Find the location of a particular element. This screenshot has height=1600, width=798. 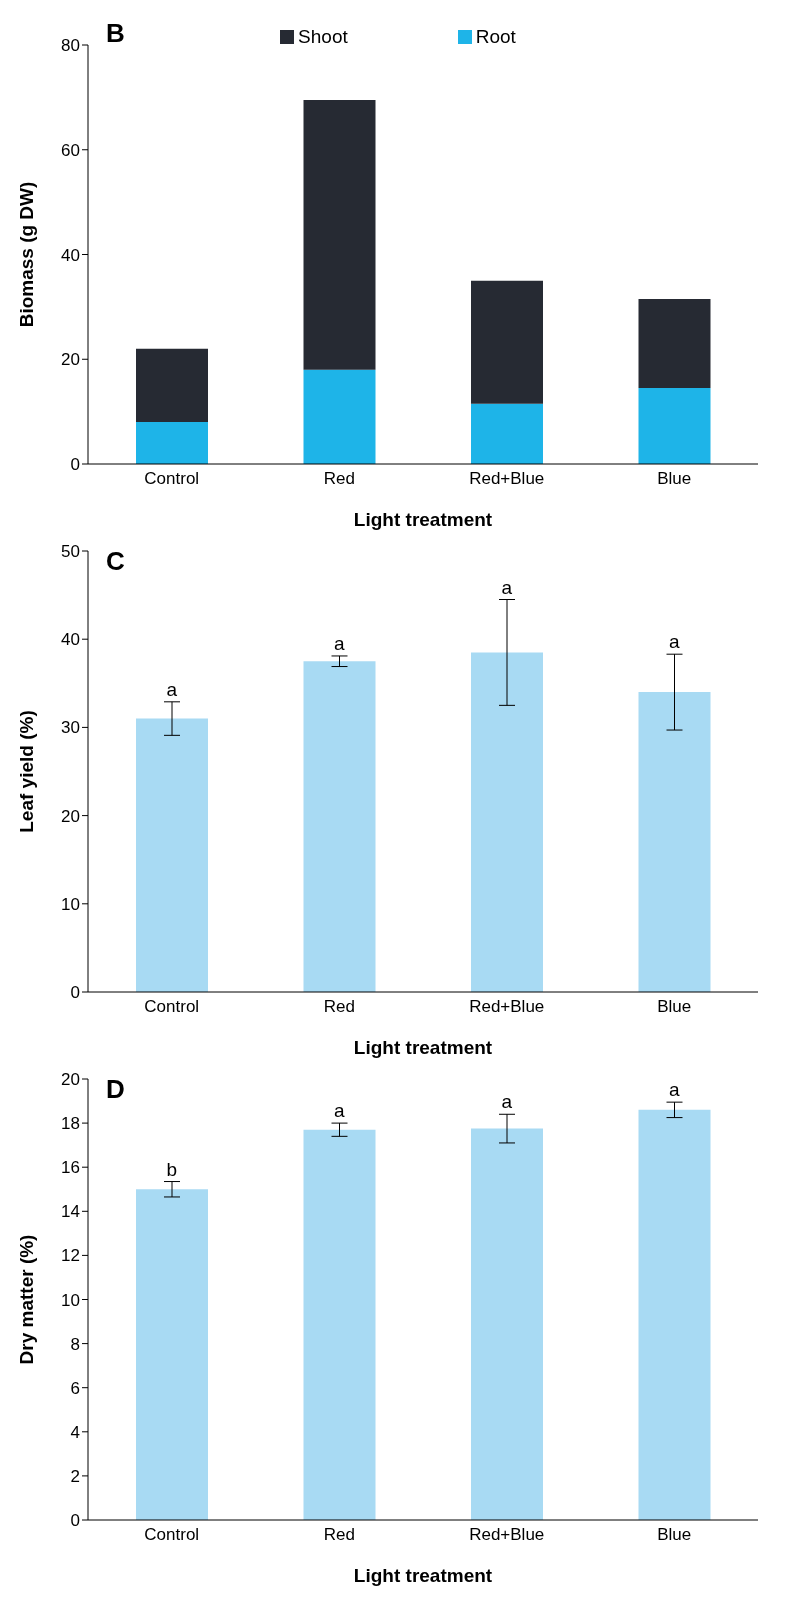

chart-title: B is located at coordinates (115, 33).